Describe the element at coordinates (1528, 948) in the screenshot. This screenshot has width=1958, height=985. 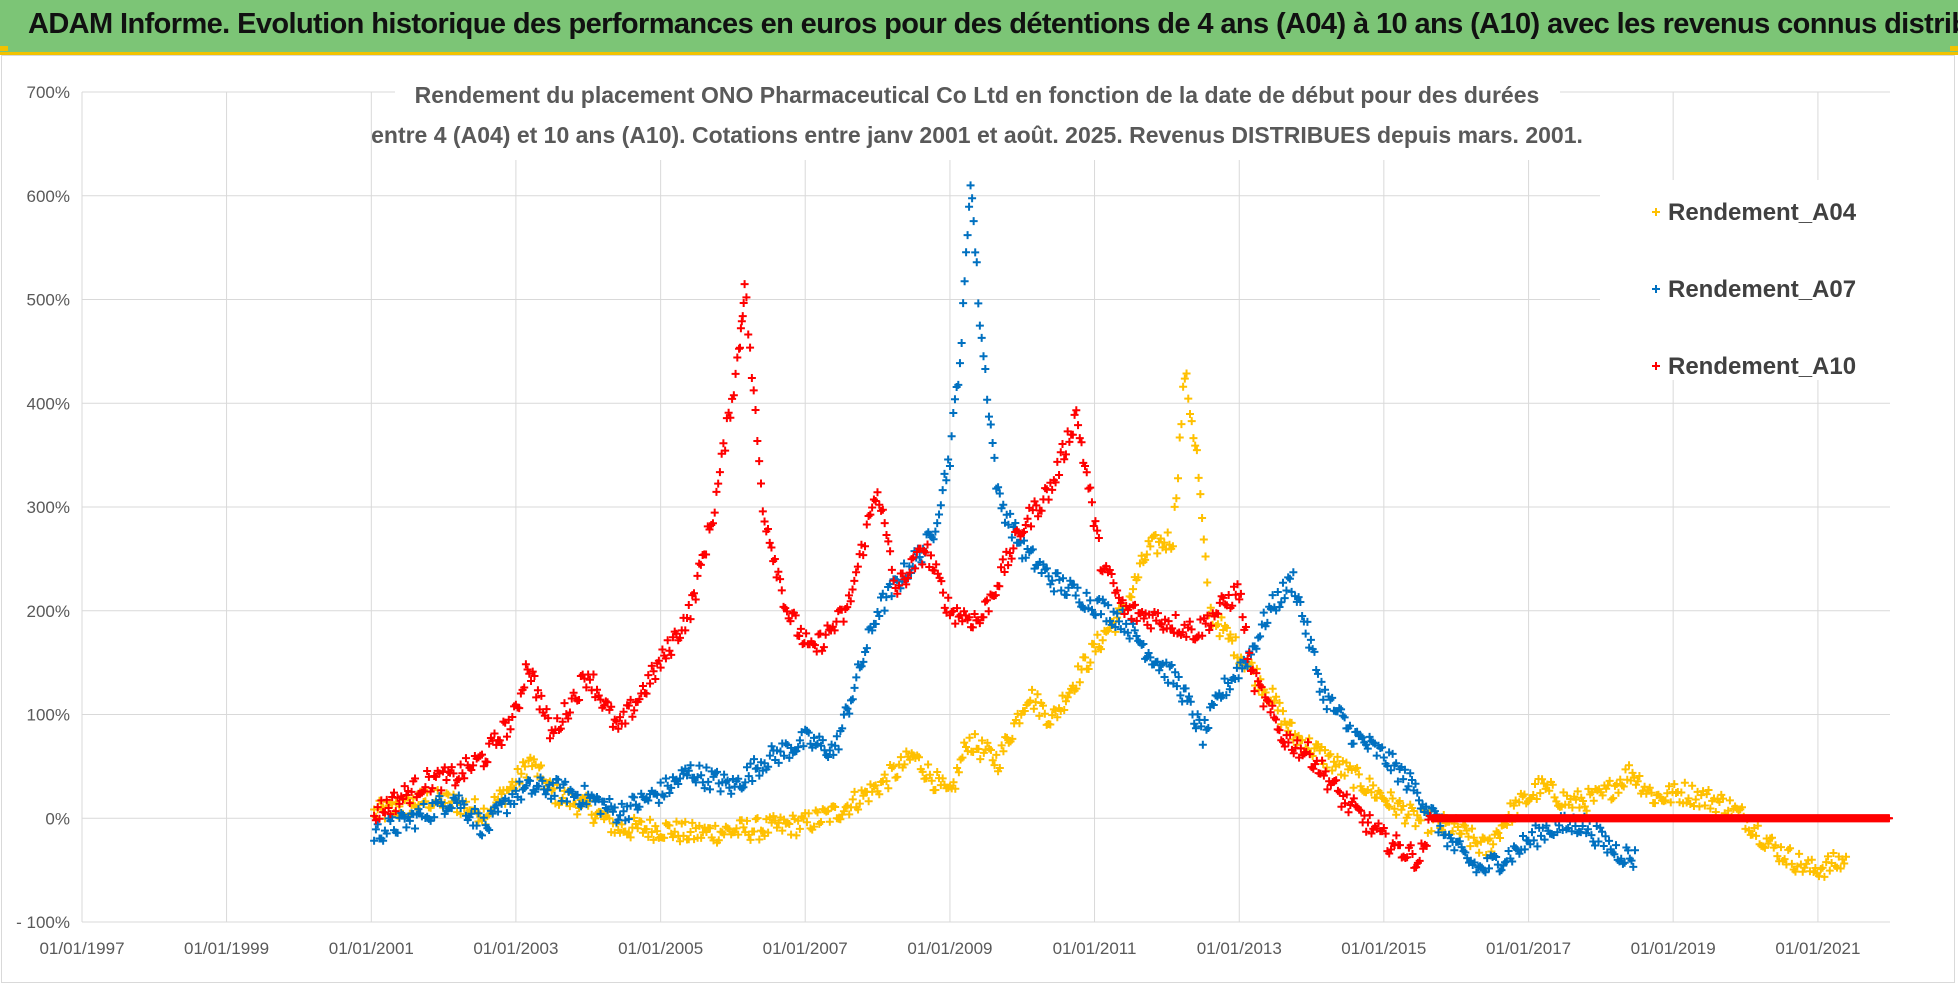
I see `x-tick-label: 01/01/2017` at that location.